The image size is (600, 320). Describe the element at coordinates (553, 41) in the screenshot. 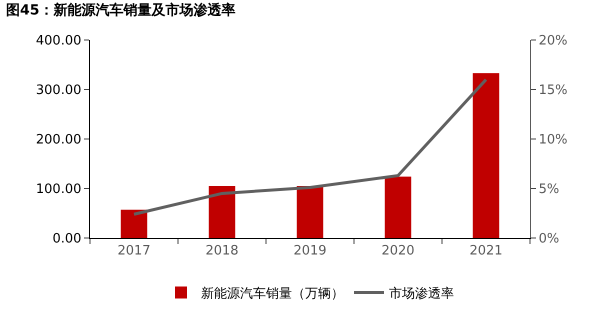

I see `y2-tick-label: 20%` at that location.